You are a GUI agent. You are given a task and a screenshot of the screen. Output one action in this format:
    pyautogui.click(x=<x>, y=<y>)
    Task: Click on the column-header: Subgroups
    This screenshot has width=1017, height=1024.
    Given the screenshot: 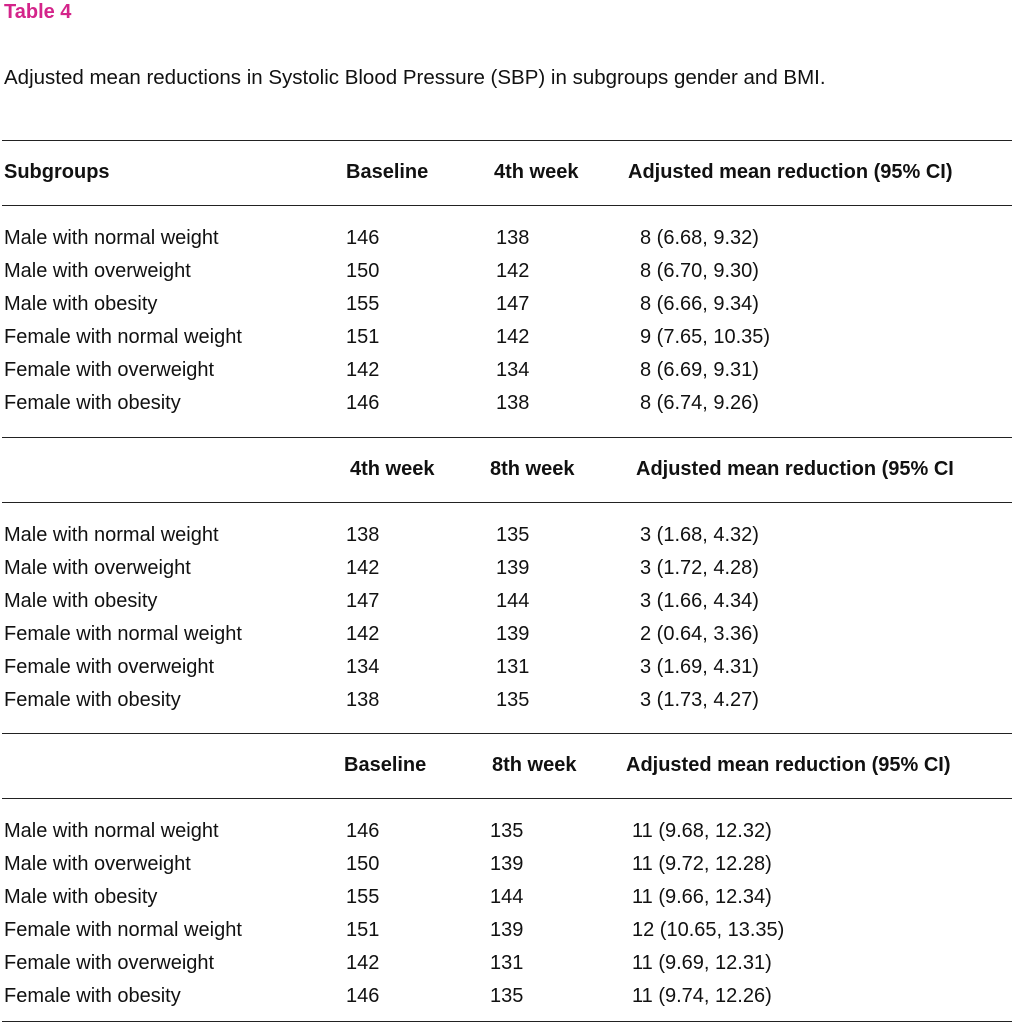 What is the action you would take?
    pyautogui.click(x=57, y=172)
    